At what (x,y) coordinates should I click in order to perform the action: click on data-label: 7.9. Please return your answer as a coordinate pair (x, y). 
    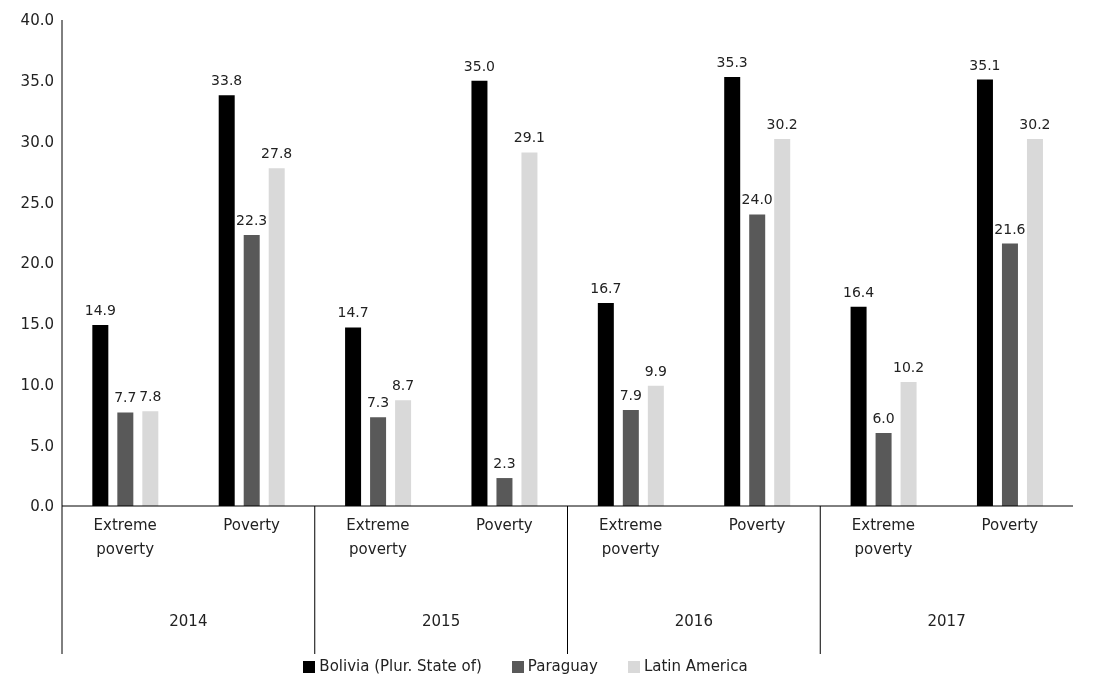
    Looking at the image, I should click on (630, 395).